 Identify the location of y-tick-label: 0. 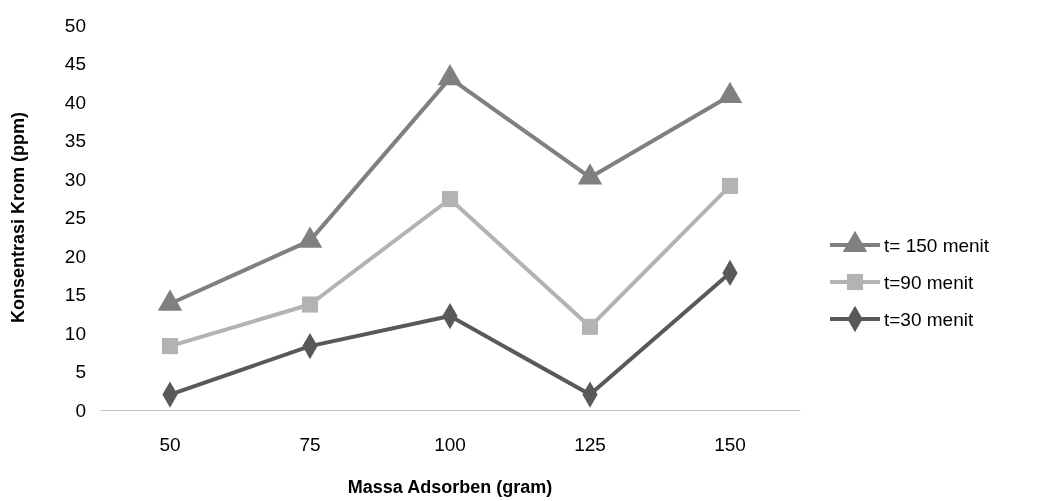
(80, 410).